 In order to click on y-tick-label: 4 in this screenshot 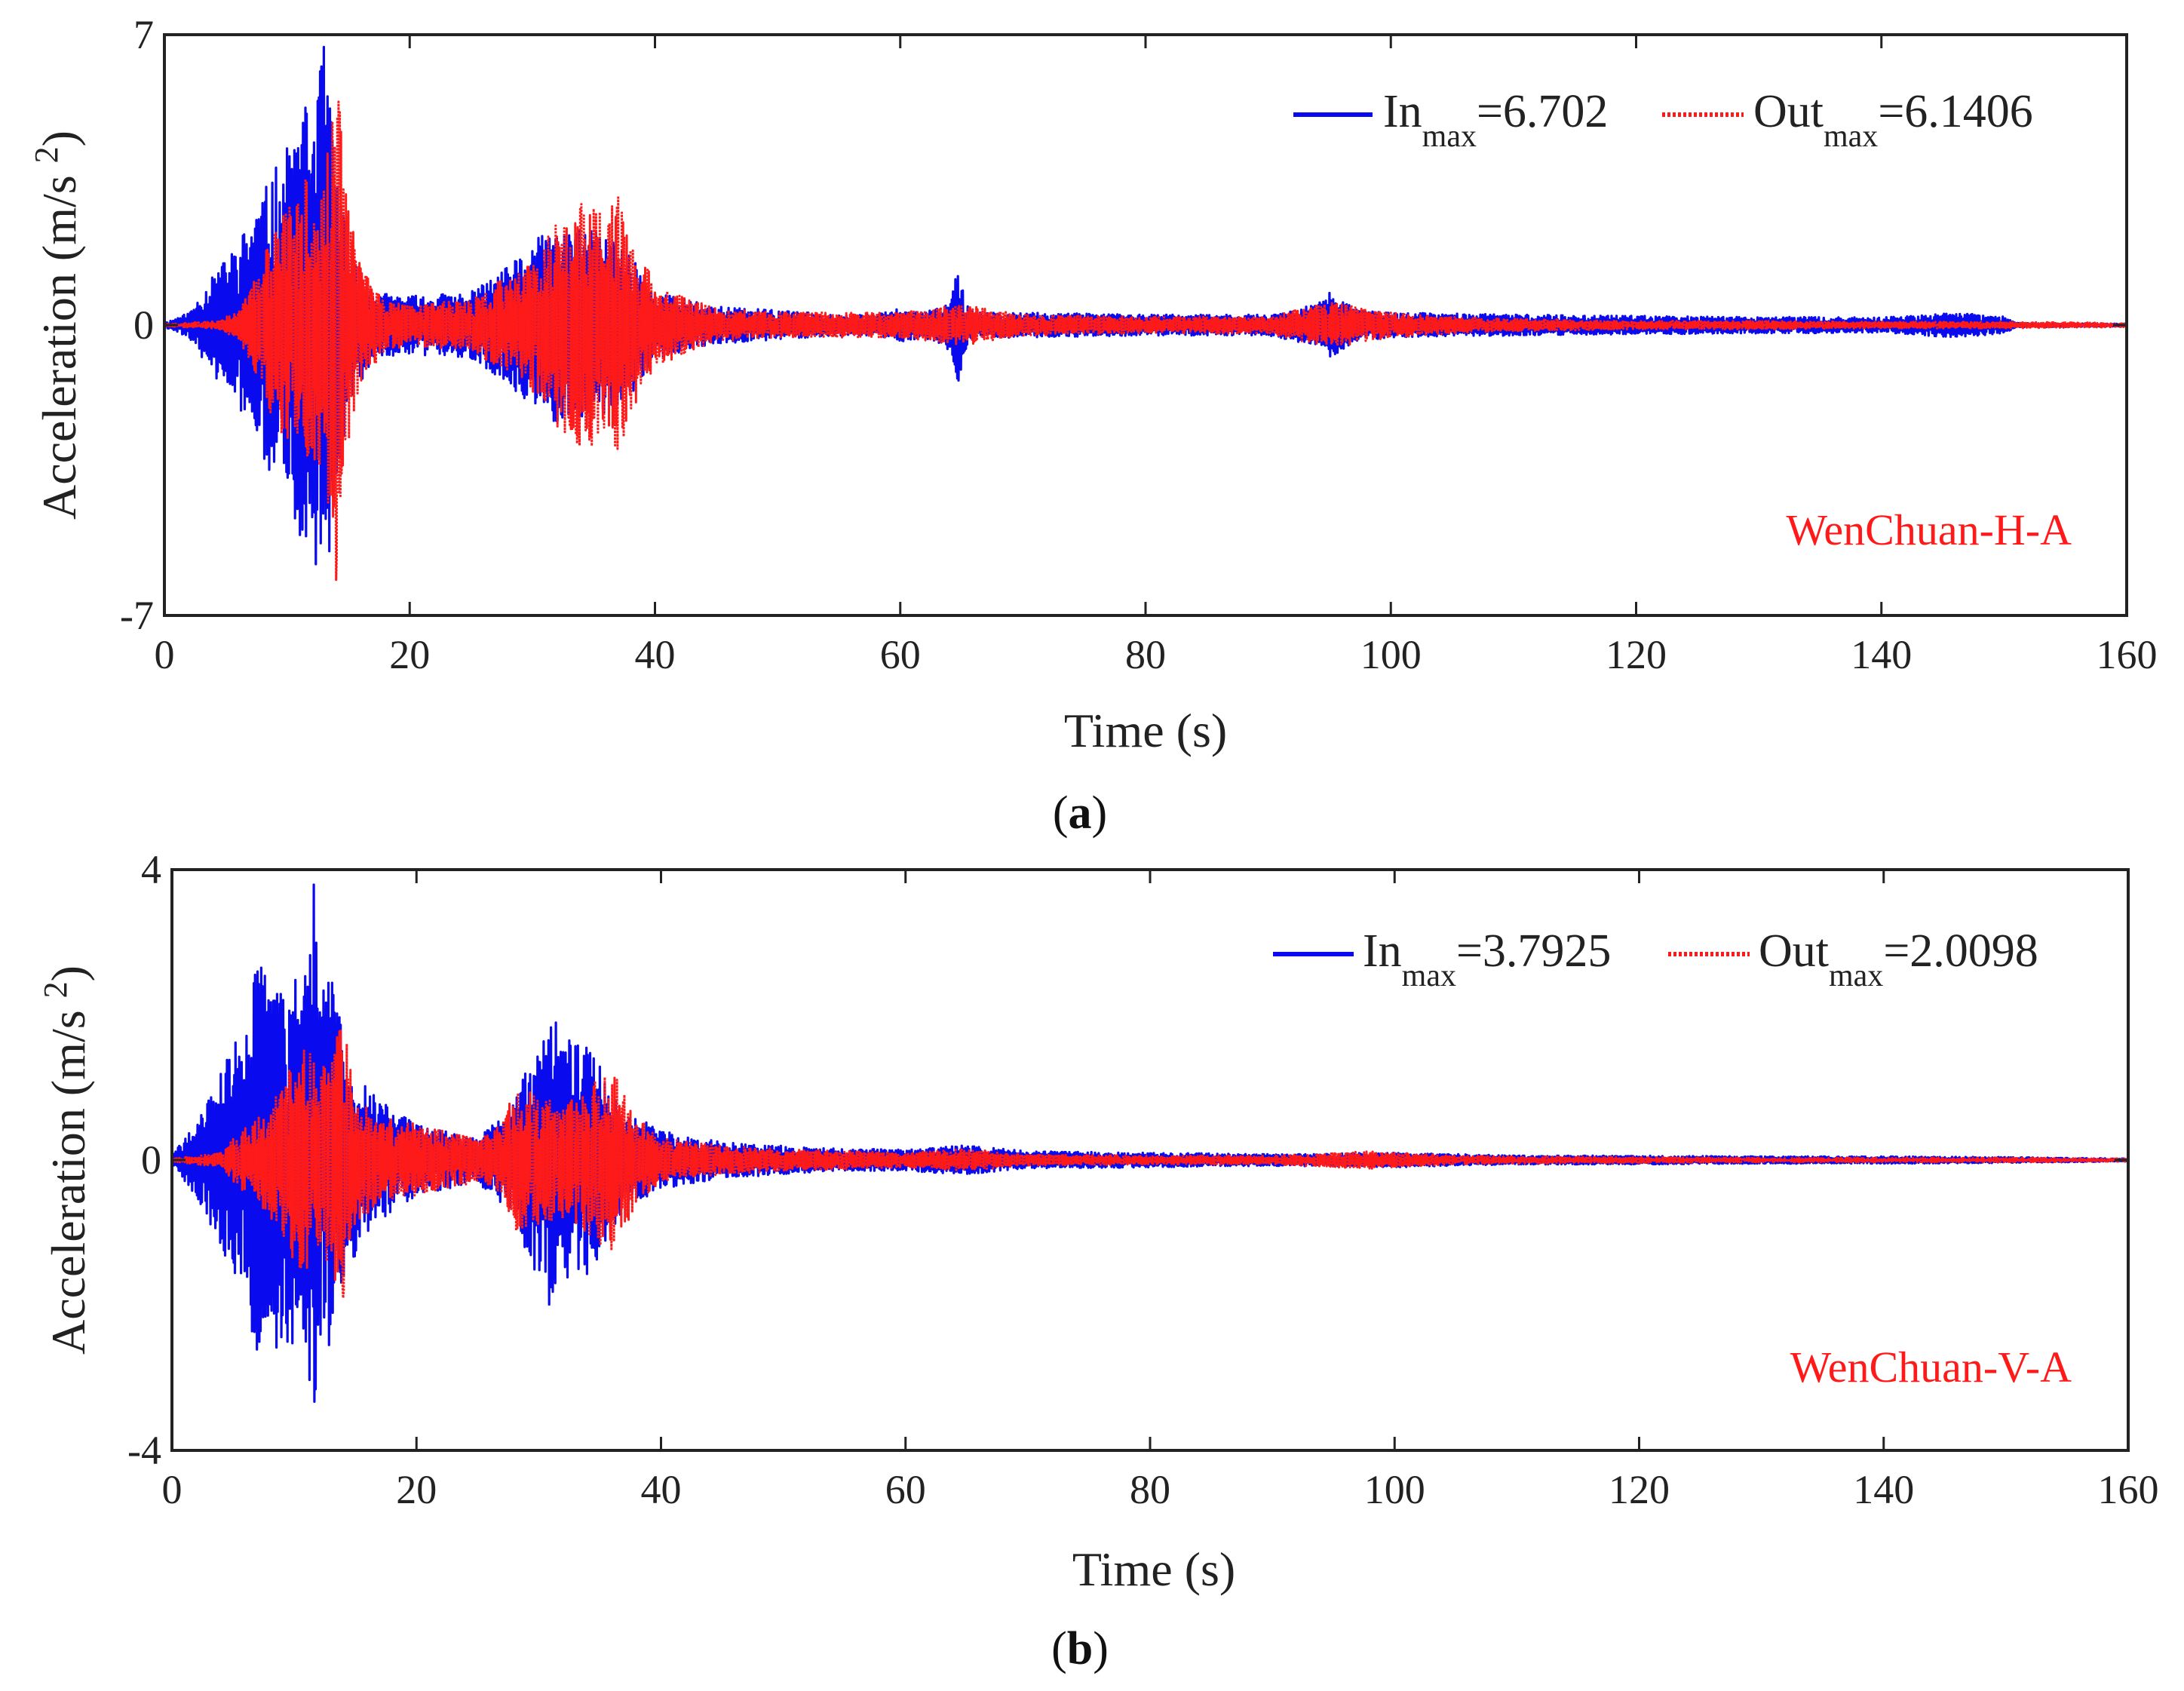, I will do `click(151, 869)`.